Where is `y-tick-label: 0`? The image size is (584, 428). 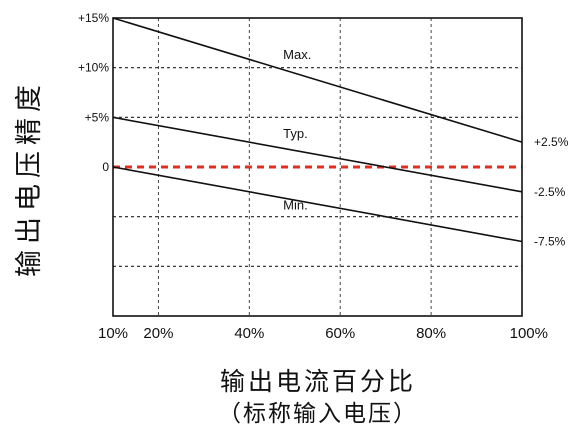
y-tick-label: 0 is located at coordinates (105, 167).